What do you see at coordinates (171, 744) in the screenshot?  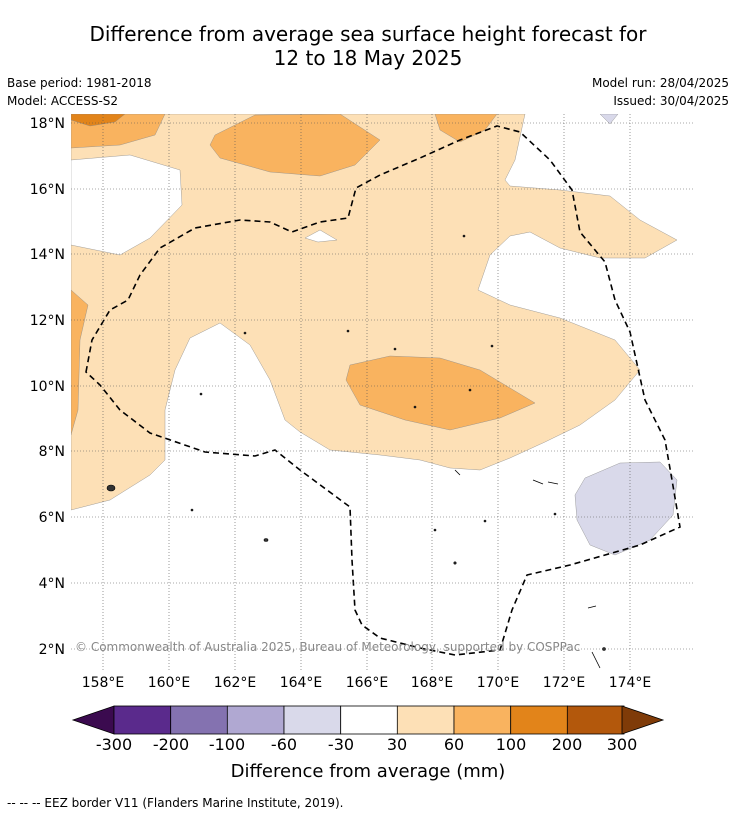 I see `colorbar-tick: -200` at bounding box center [171, 744].